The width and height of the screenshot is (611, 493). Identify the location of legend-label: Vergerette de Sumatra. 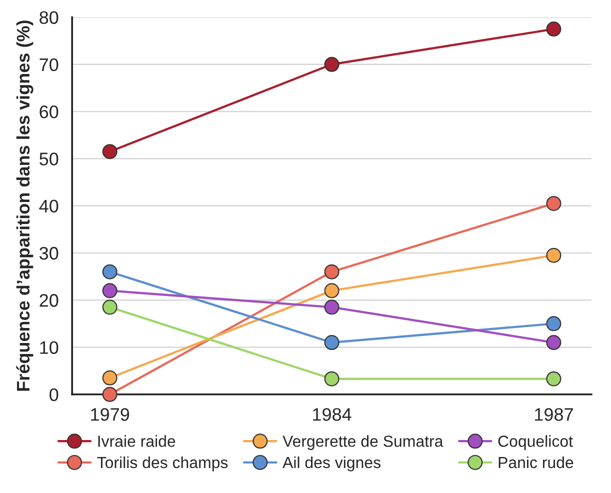
(363, 442).